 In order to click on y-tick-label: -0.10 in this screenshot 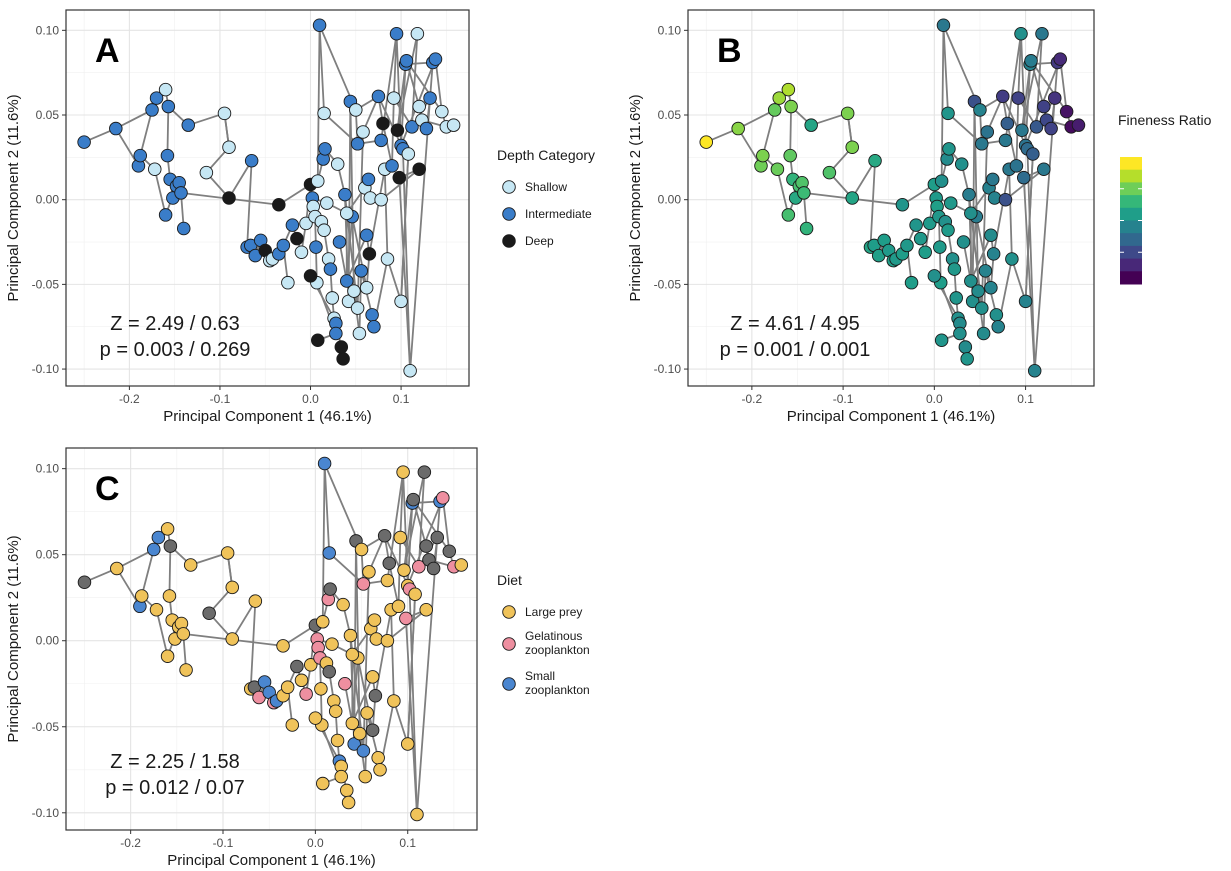, I will do `click(46, 369)`.